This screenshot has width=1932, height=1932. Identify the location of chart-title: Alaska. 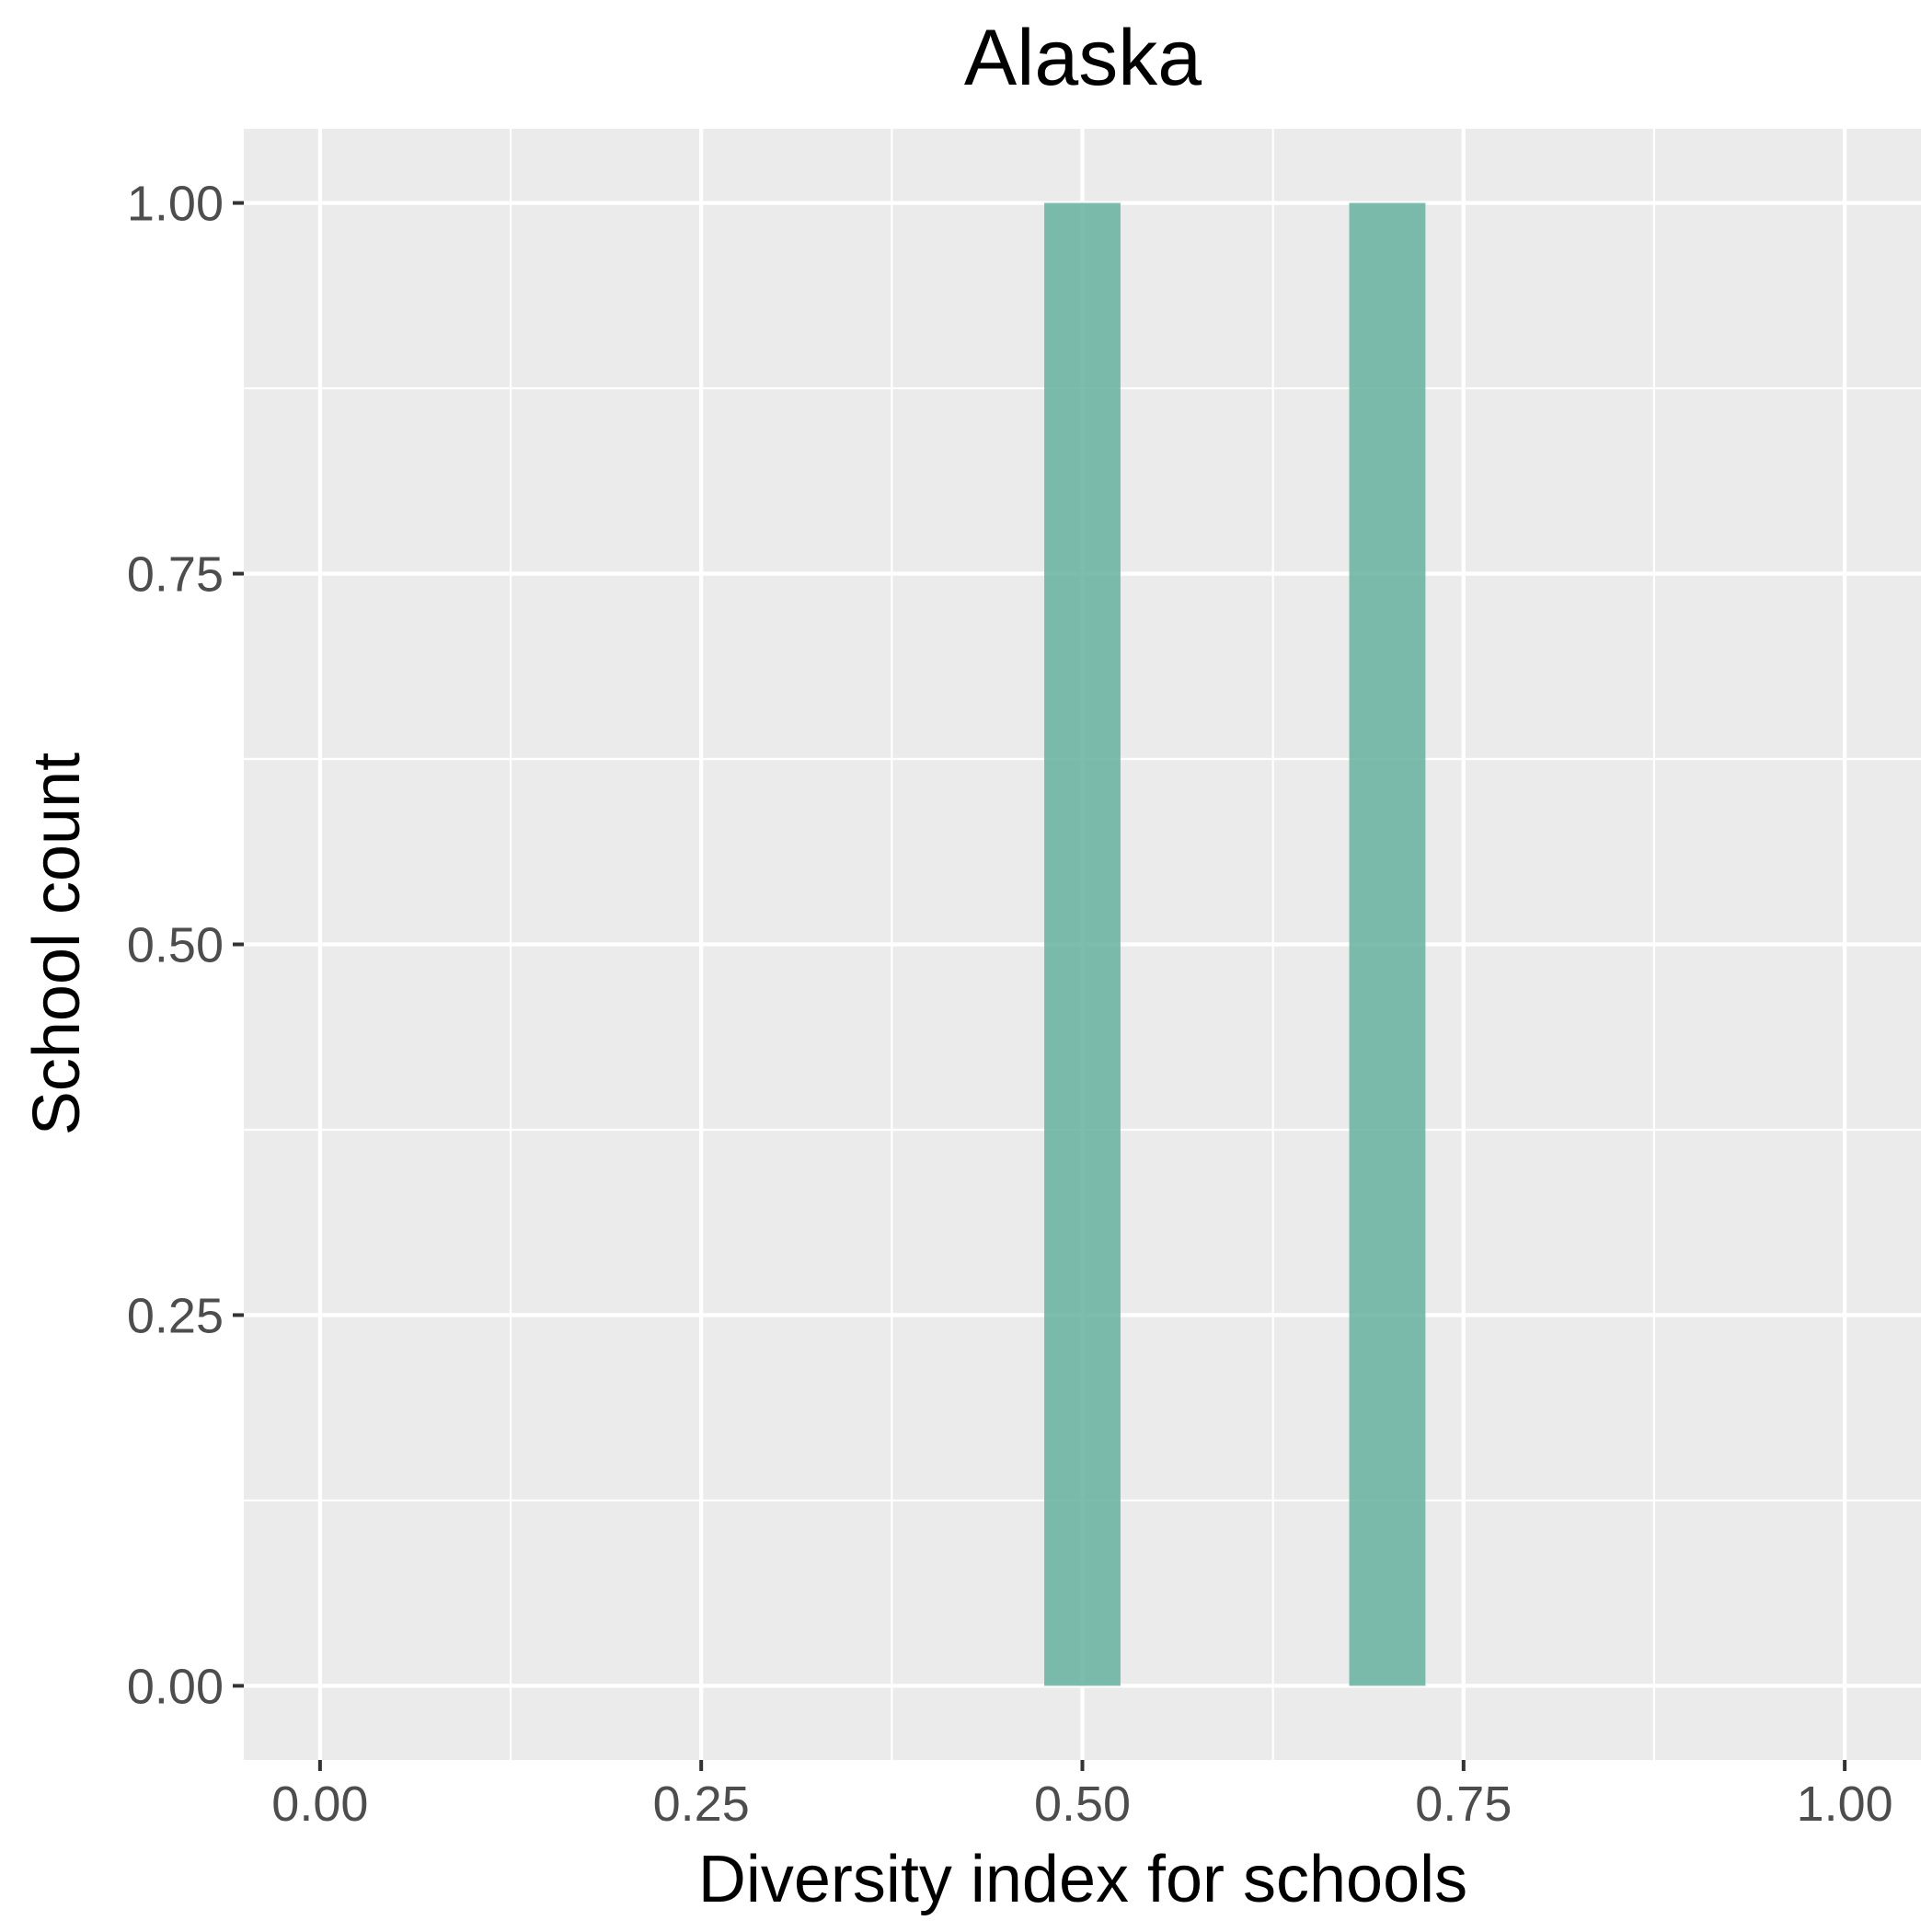
(1083, 58).